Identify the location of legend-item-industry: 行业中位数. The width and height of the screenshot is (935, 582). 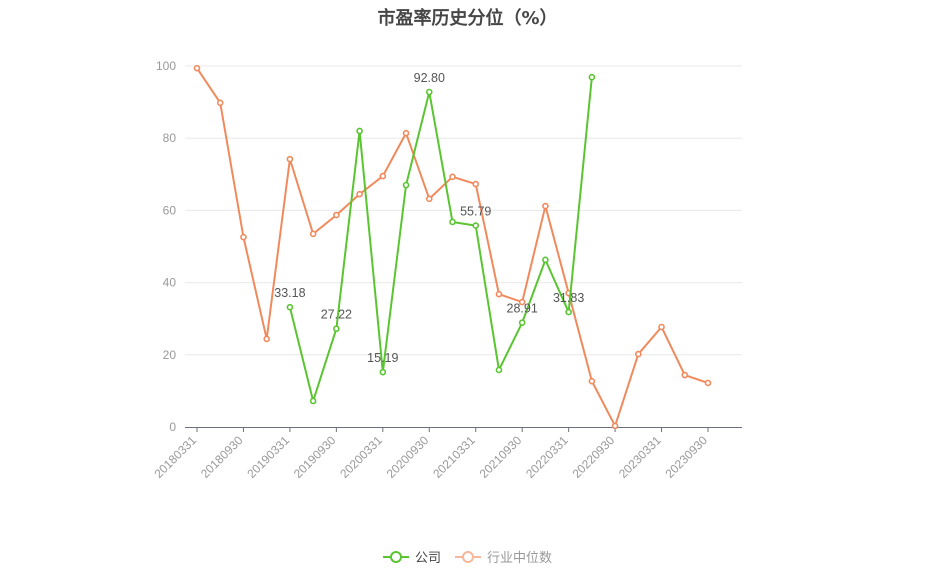
(503, 556).